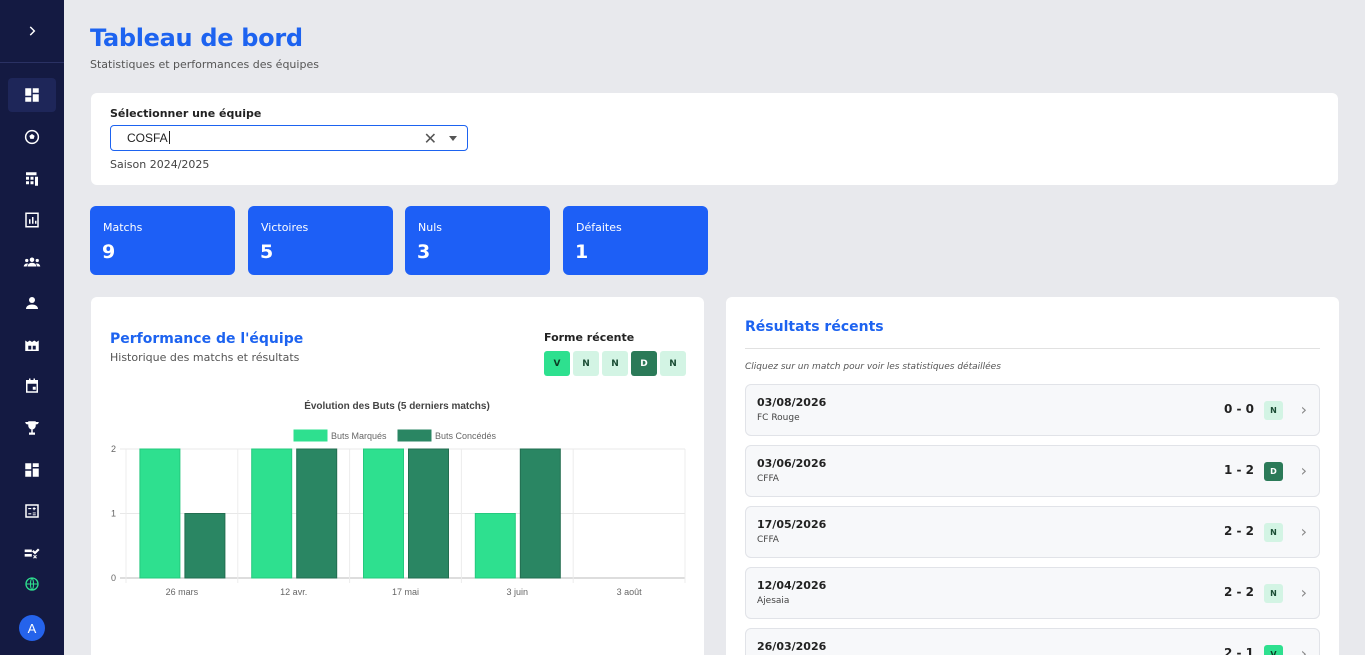  Describe the element at coordinates (1032, 471) in the screenshot. I see `match-row: 03/06/2026 CFFA 1 - 2 D ›` at that location.